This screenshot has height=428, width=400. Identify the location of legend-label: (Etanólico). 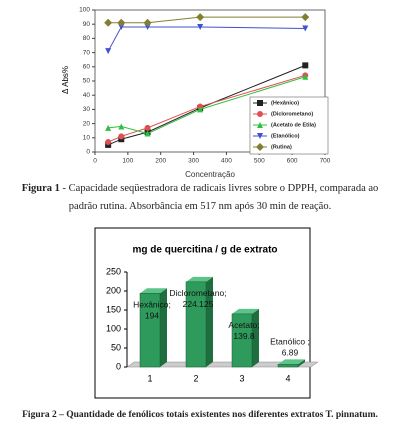
(285, 136).